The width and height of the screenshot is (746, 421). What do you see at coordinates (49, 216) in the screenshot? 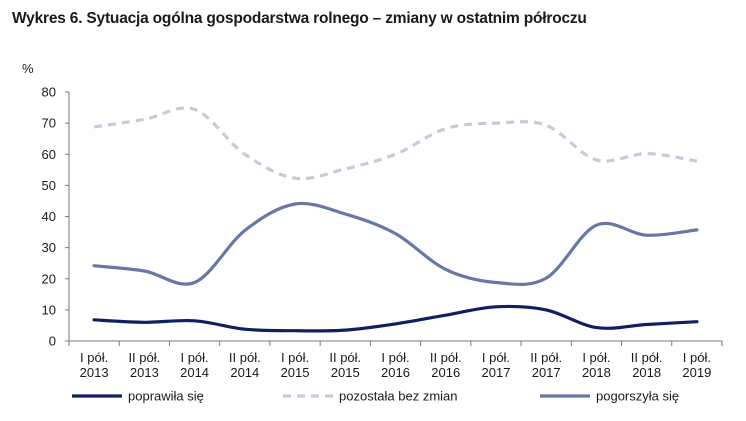
I see `y-tick-label: 40` at bounding box center [49, 216].